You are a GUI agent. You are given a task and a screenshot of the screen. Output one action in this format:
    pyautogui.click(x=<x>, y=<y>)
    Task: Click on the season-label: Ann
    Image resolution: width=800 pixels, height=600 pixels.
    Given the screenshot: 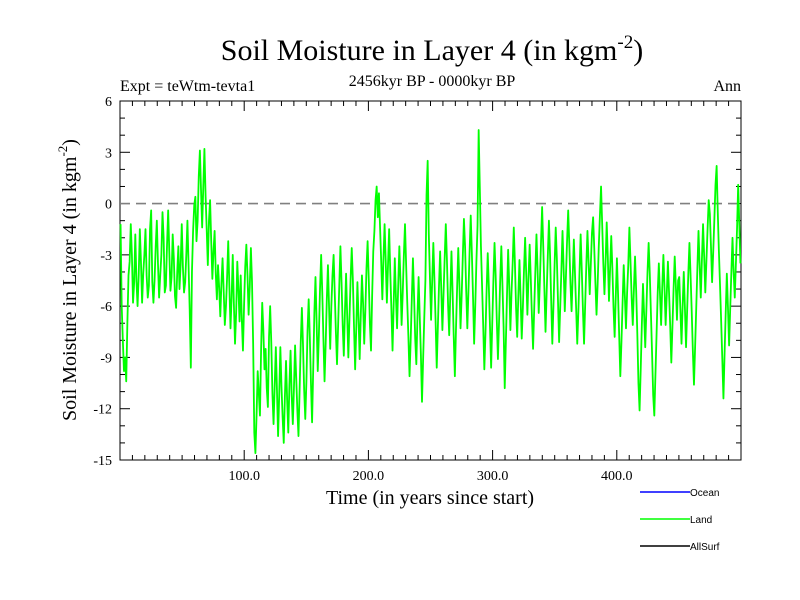 What is the action you would take?
    pyautogui.click(x=727, y=86)
    